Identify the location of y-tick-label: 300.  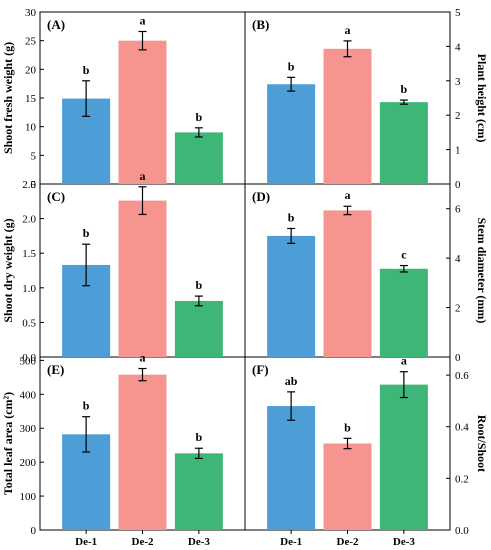
(28, 429).